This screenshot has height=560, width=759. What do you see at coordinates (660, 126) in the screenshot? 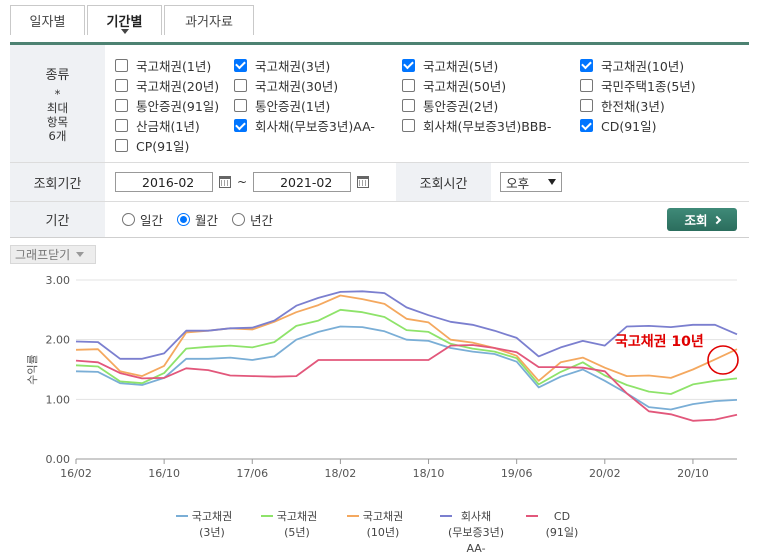
I see `type-checkbox-item: CD(91일)` at bounding box center [660, 126].